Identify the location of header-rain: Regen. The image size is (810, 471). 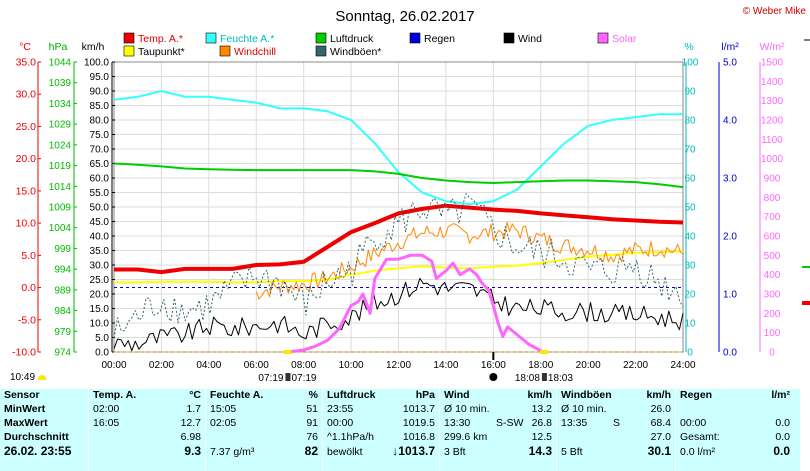
(696, 395).